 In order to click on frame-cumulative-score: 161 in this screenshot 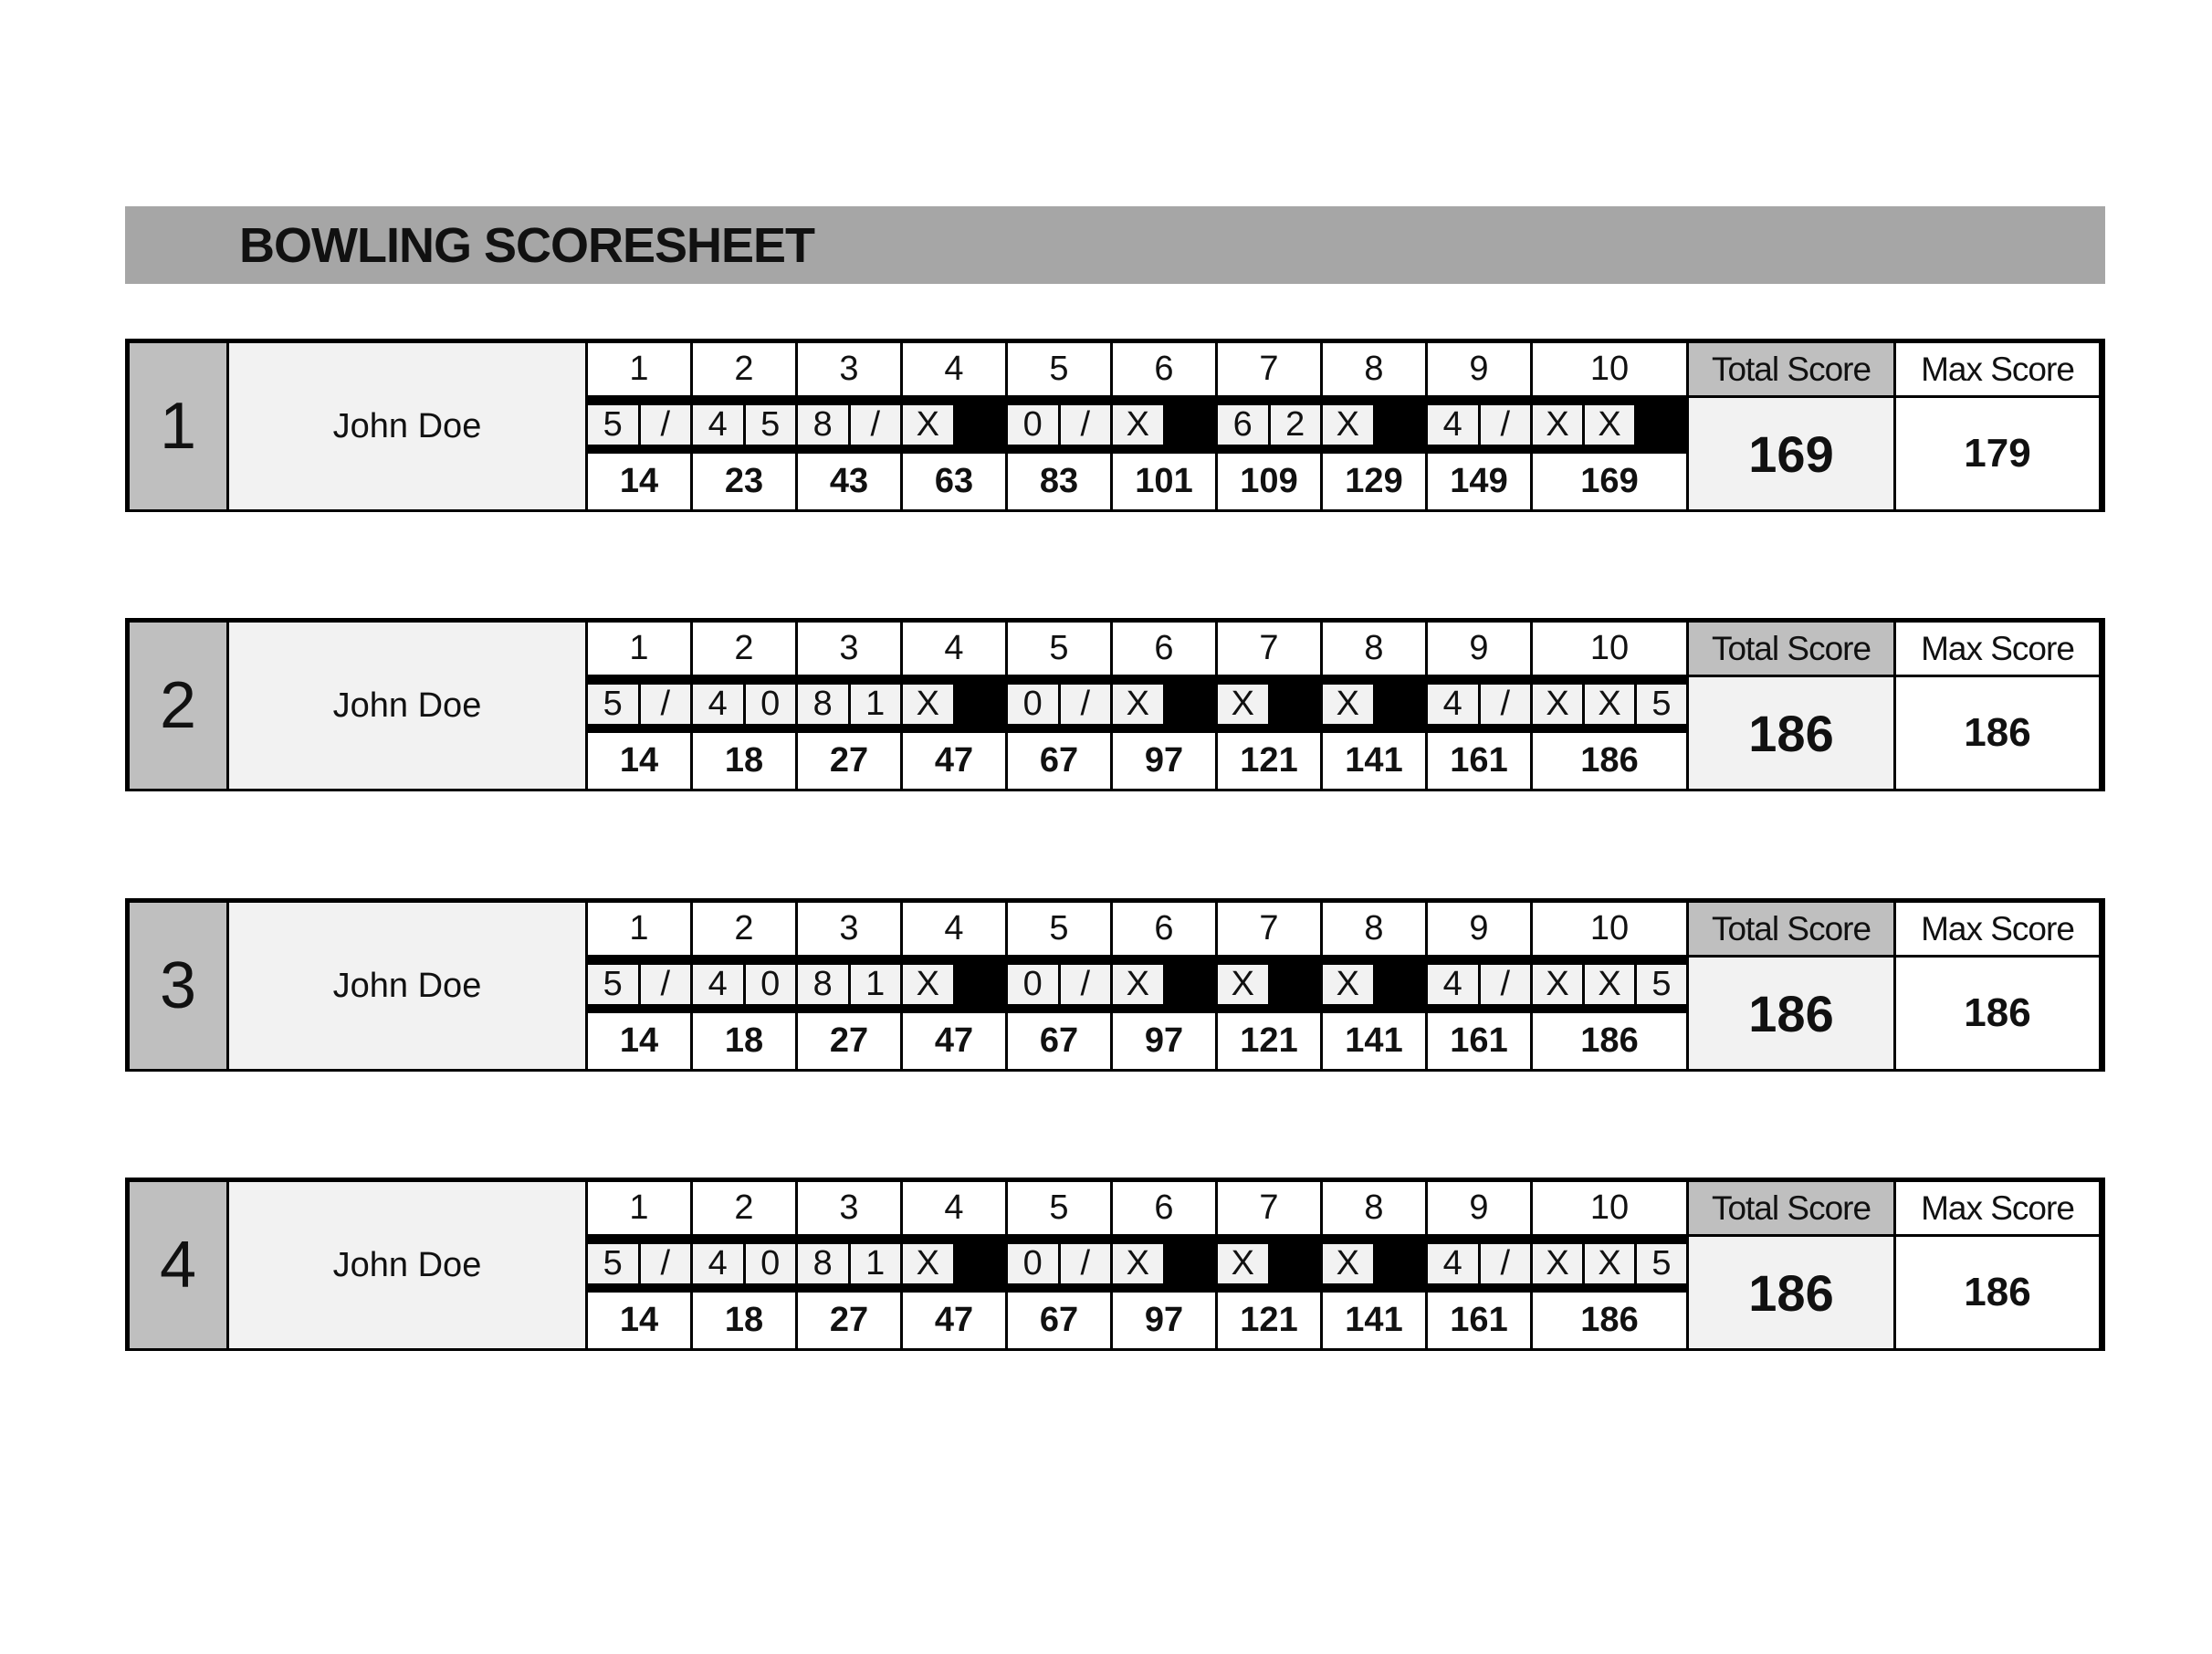, I will do `click(1479, 761)`.